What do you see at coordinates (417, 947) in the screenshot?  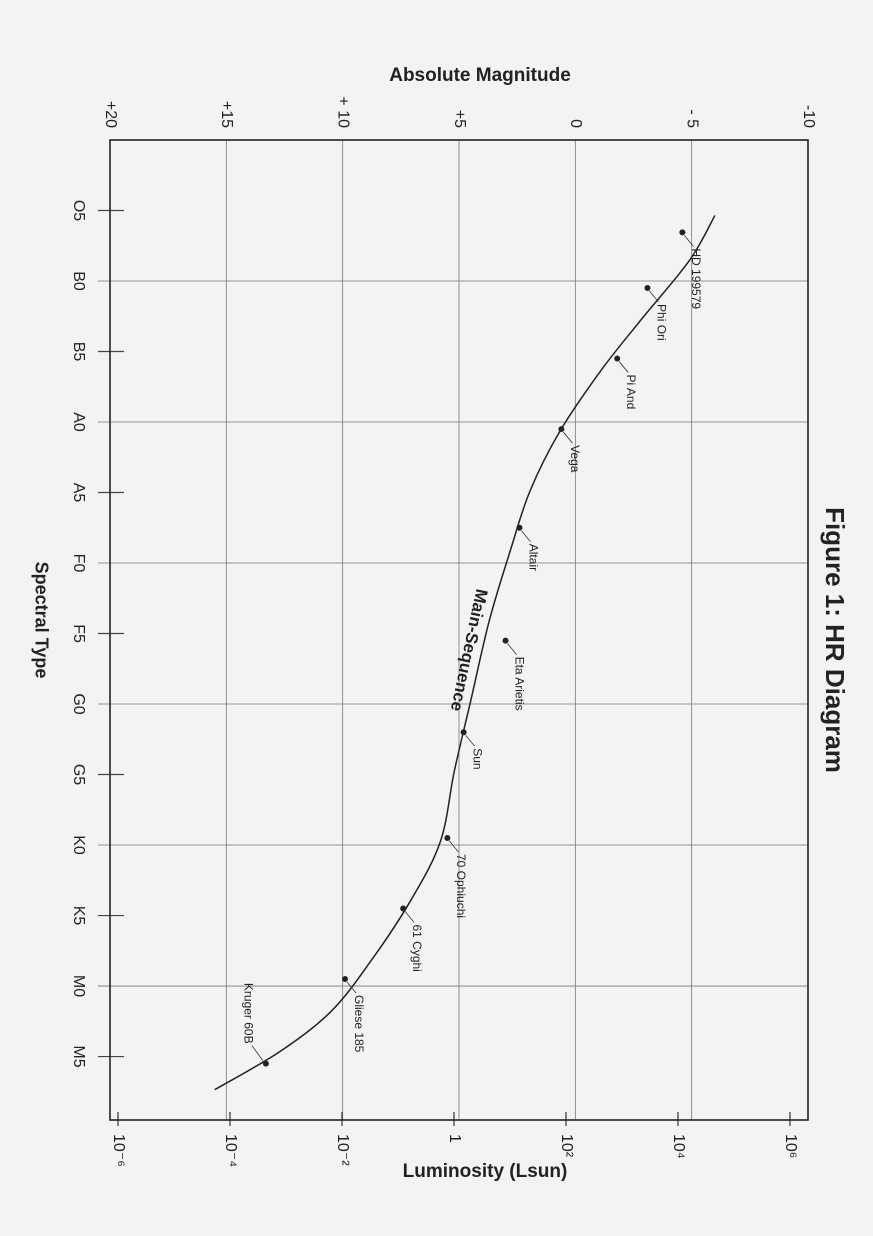 I see `star-label: 61 Cyghi` at bounding box center [417, 947].